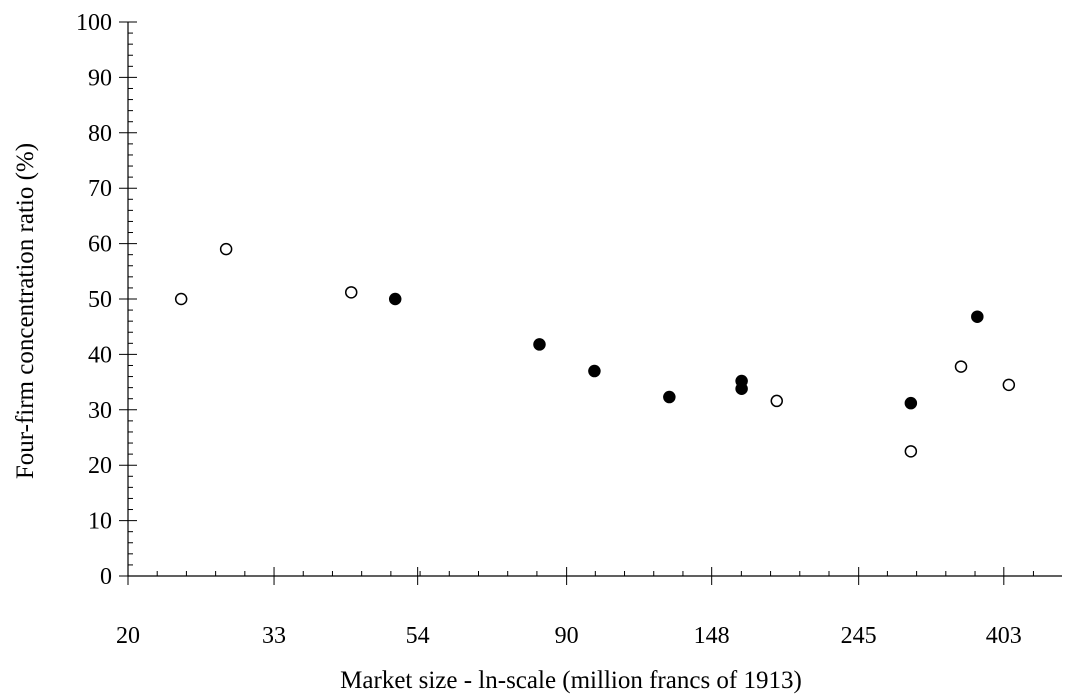 The image size is (1066, 700). What do you see at coordinates (94, 23) in the screenshot?
I see `y-tick-label: 100` at bounding box center [94, 23].